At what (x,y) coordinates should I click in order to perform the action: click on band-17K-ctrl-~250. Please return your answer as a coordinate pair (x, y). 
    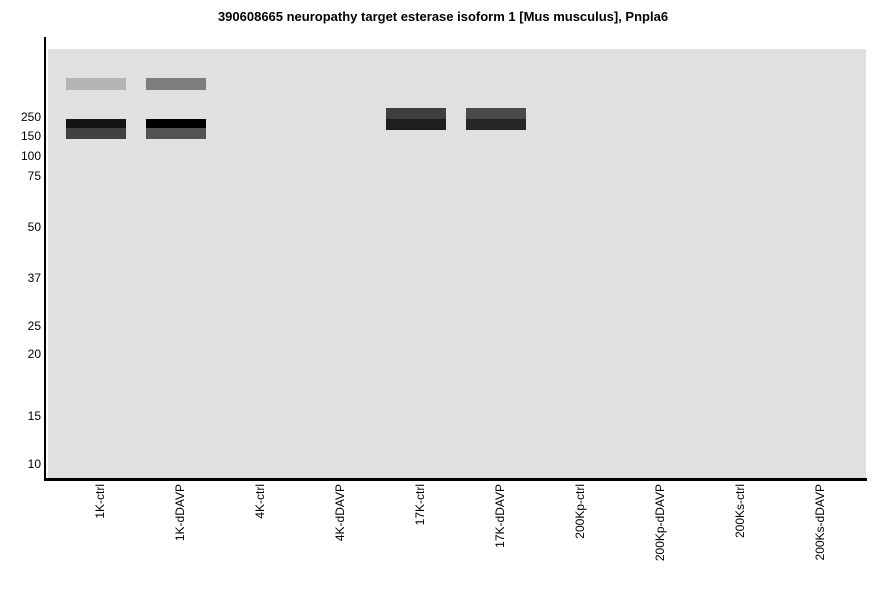
    Looking at the image, I should click on (416, 119).